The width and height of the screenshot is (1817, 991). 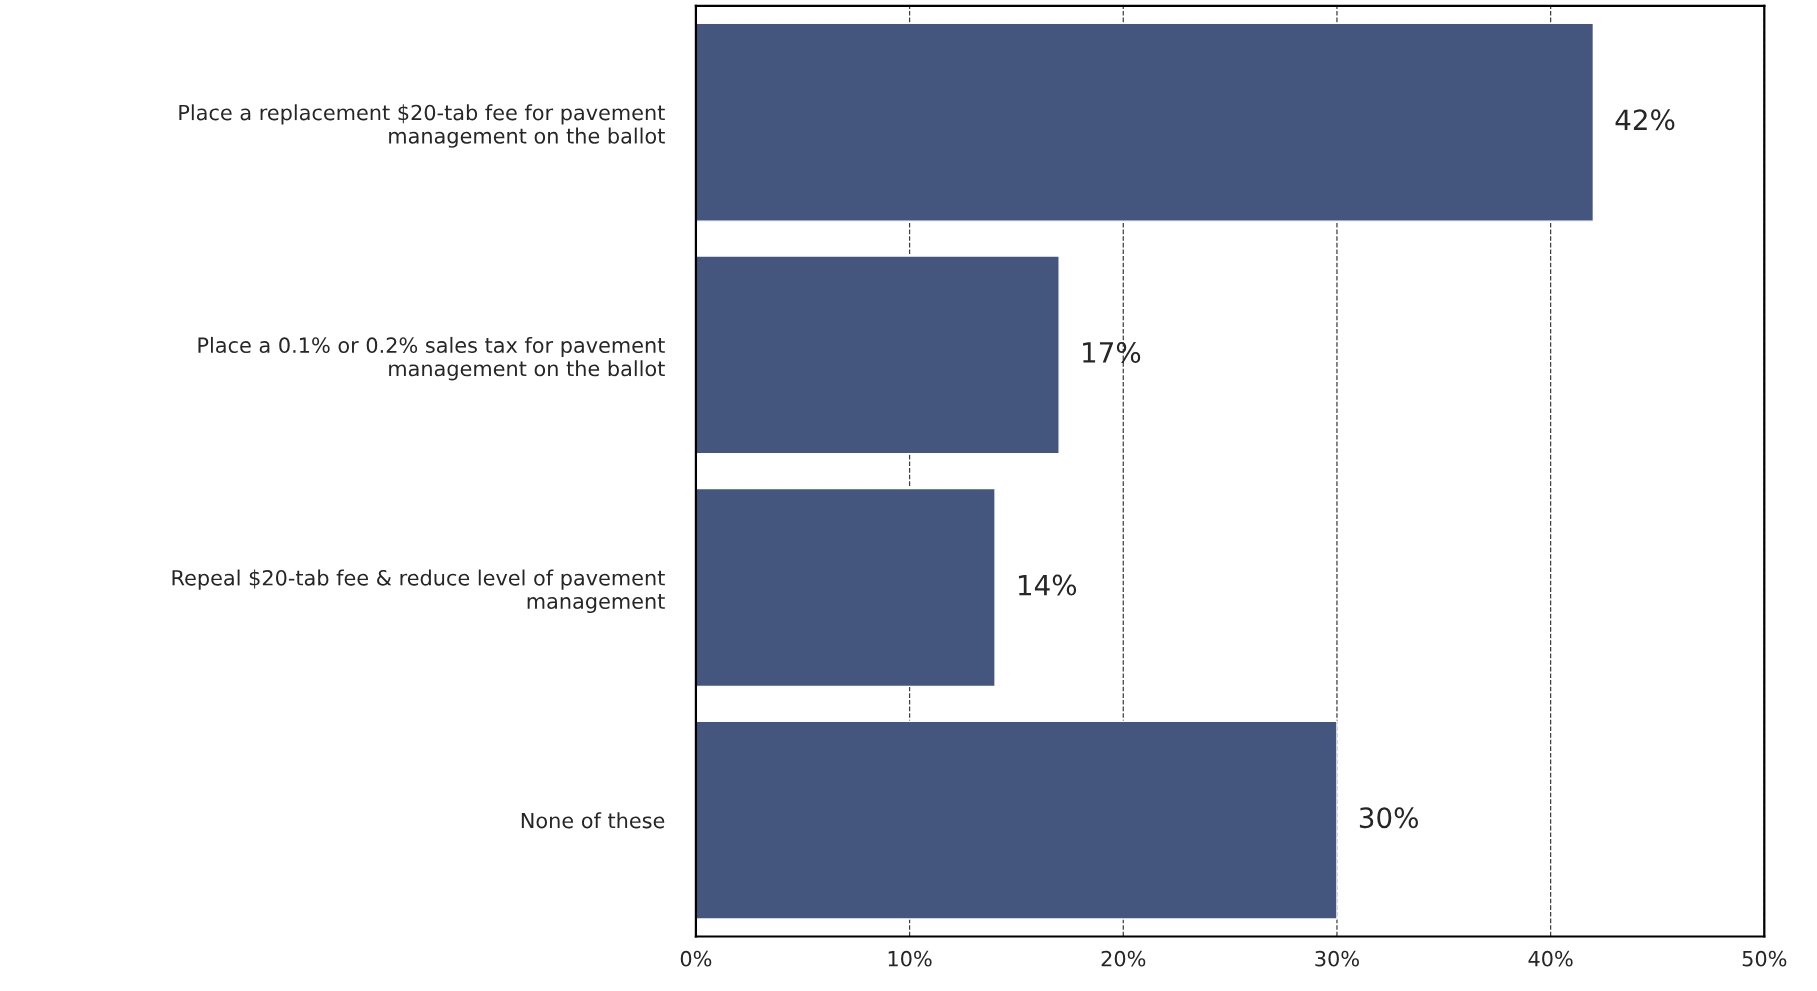 I want to click on x-tick-label: 0%, so click(x=696, y=958).